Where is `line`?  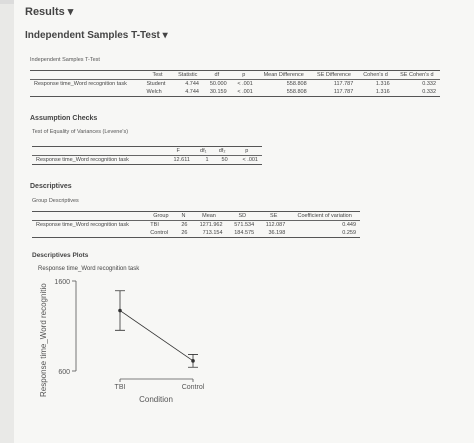
line is located at coordinates (156, 336).